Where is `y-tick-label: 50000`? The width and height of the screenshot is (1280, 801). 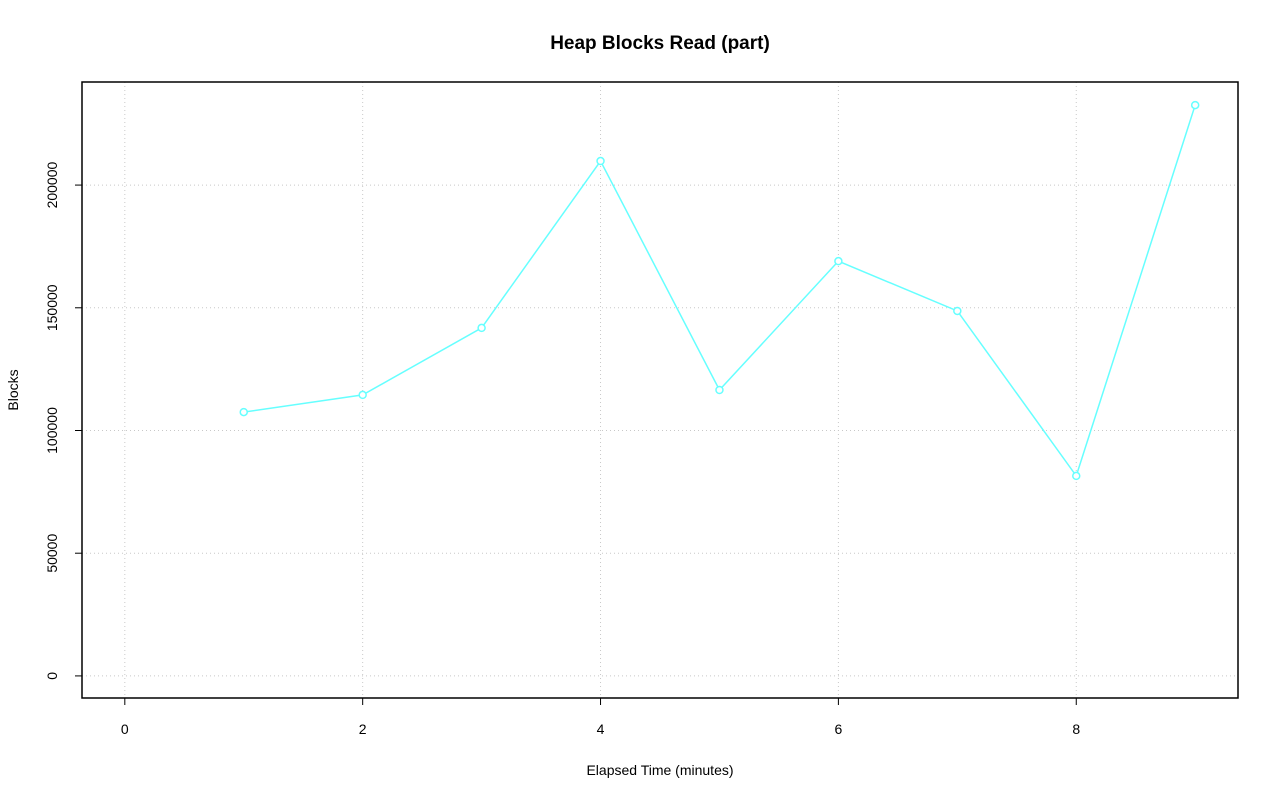 y-tick-label: 50000 is located at coordinates (52, 553).